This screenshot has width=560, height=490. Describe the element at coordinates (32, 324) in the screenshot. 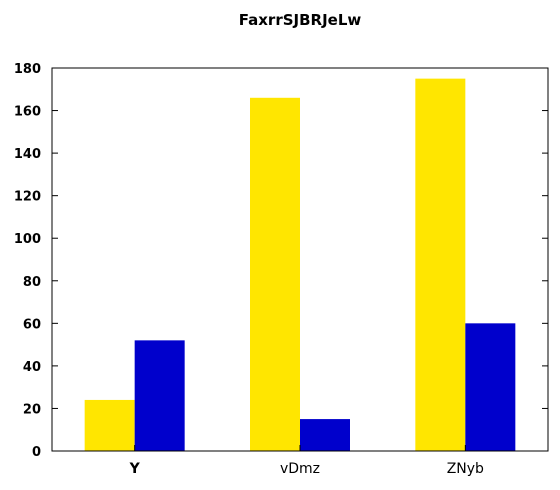

I see `y-tick-label: 60` at that location.